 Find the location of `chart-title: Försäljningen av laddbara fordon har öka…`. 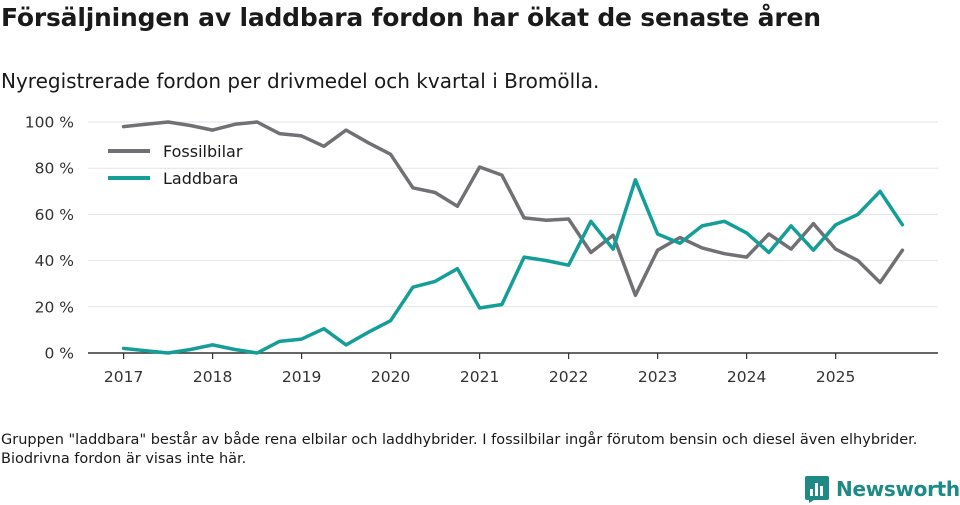

chart-title: Försäljningen av laddbara fordon har öka… is located at coordinates (411, 17).